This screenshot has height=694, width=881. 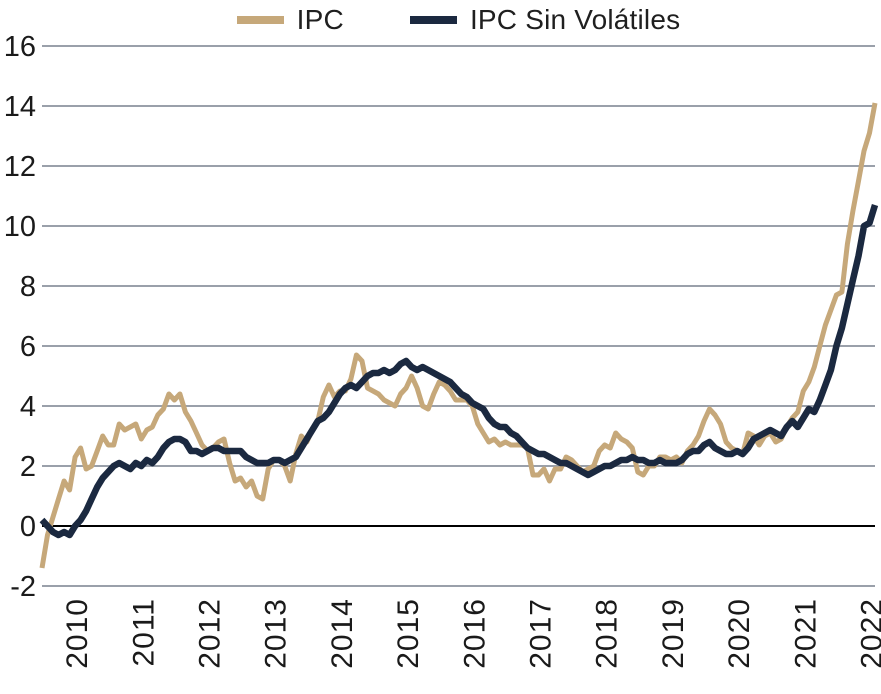 What do you see at coordinates (28, 527) in the screenshot?
I see `y-axis-label: 0` at bounding box center [28, 527].